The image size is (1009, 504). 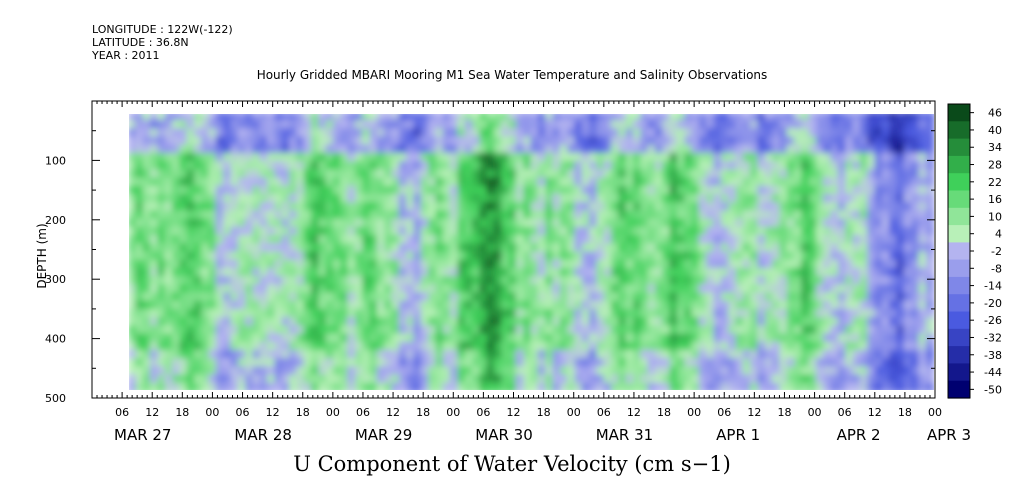 What do you see at coordinates (55, 339) in the screenshot?
I see `y-tick-label: 400` at bounding box center [55, 339].